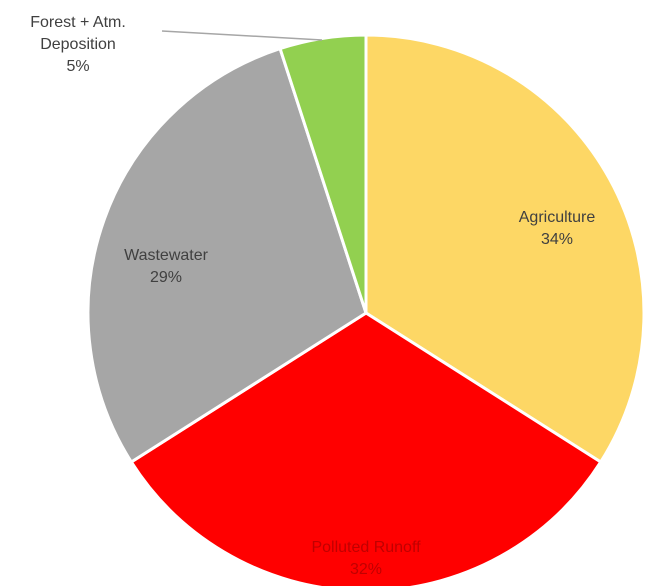 The height and width of the screenshot is (586, 651). What do you see at coordinates (166, 255) in the screenshot?
I see `data-label-category: Wastewater` at bounding box center [166, 255].